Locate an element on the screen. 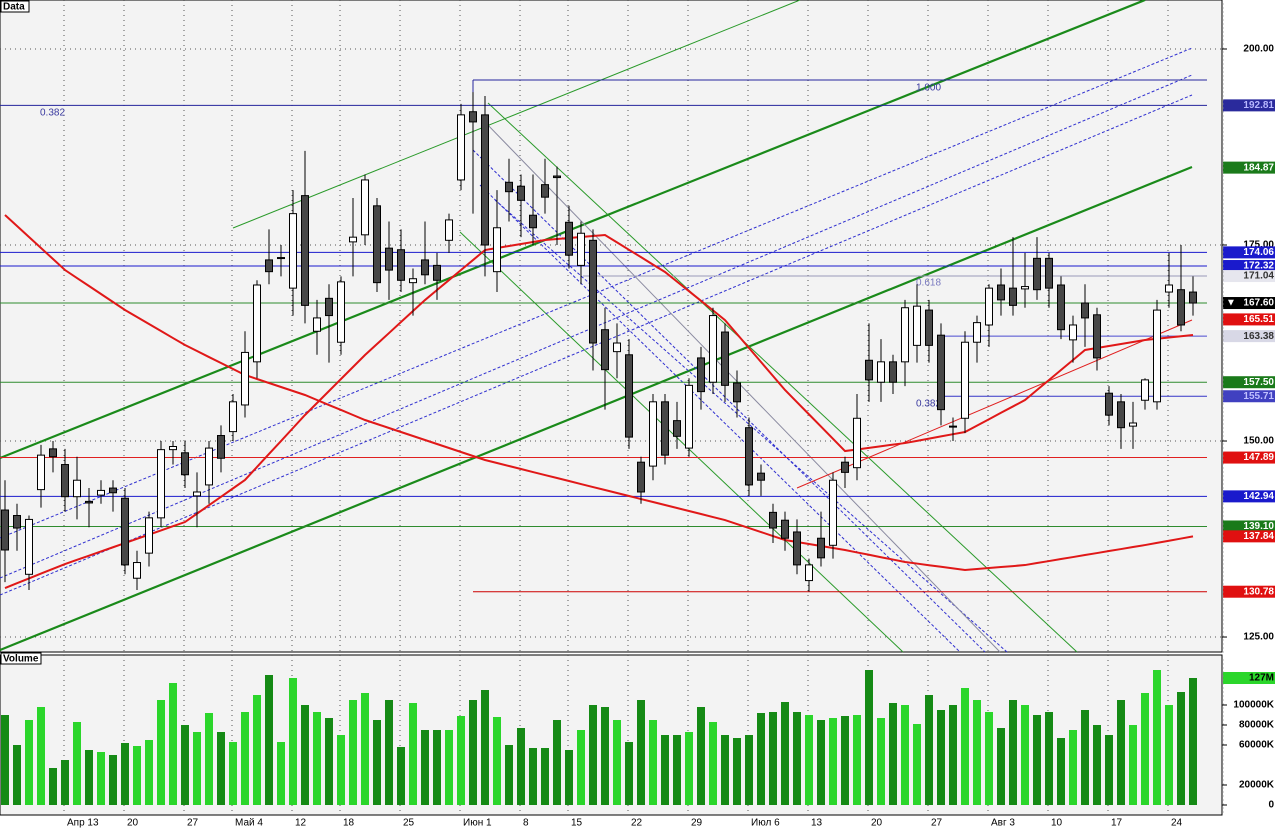 This screenshot has height=830, width=1276. level-label: 171.04 is located at coordinates (1258, 276).